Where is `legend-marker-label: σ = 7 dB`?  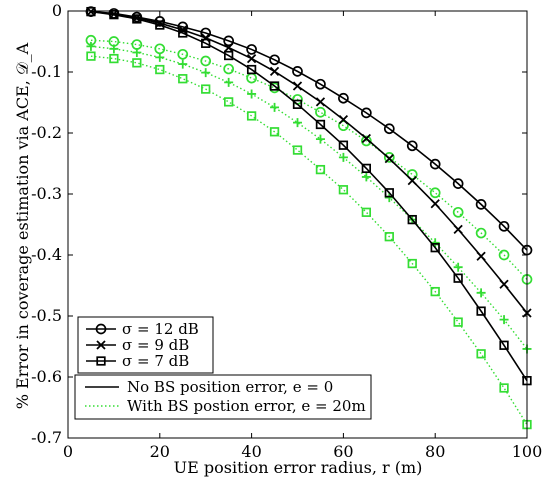
legend-marker-label: σ = 7 dB is located at coordinates (155, 361).